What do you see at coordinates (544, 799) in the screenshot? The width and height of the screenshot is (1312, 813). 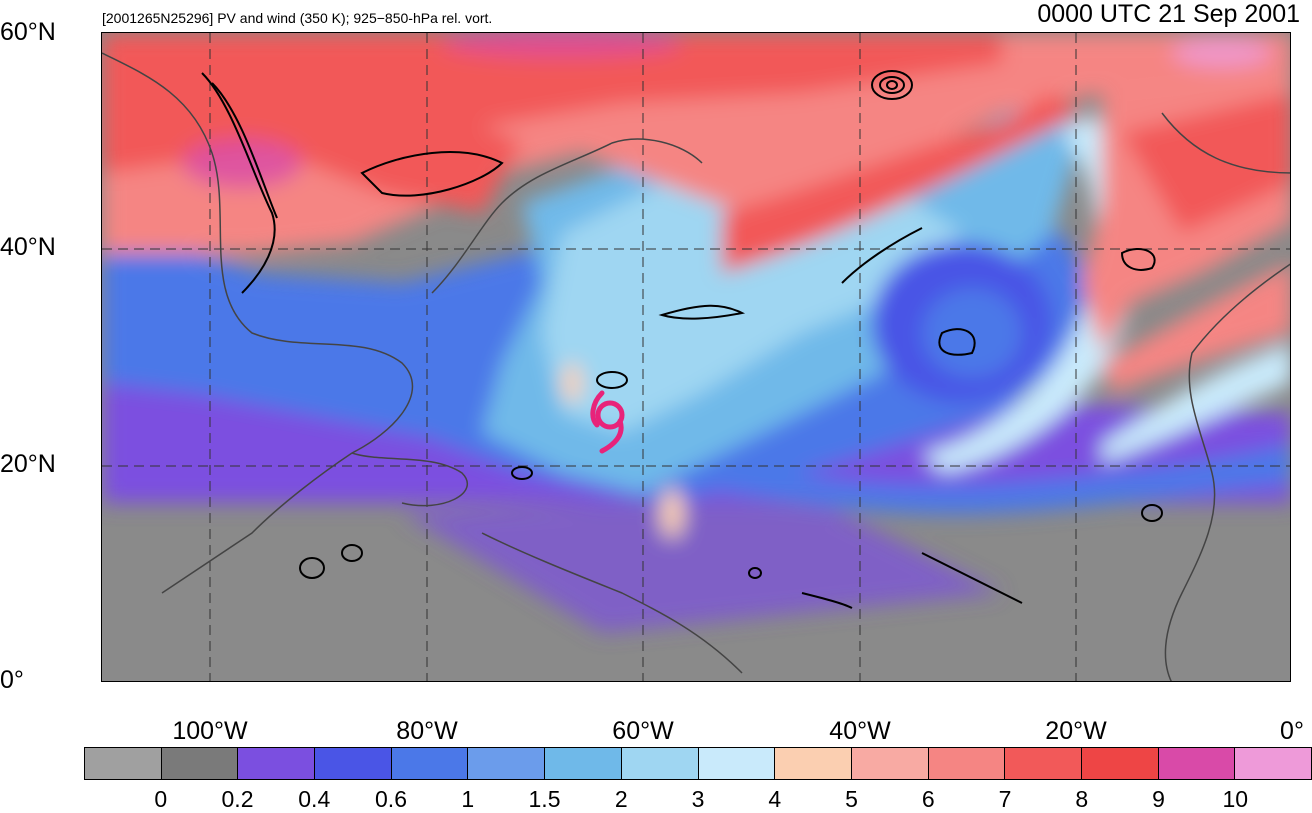 I see `colorbar-tick-label: 1.5` at bounding box center [544, 799].